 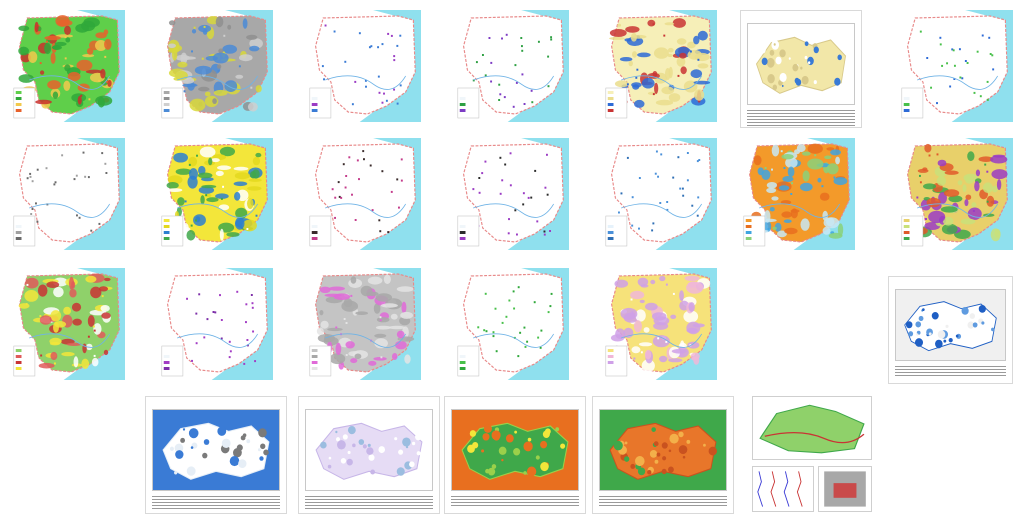 I want to click on map-thumbnail-sparse-points-purple, so click(x=363, y=66).